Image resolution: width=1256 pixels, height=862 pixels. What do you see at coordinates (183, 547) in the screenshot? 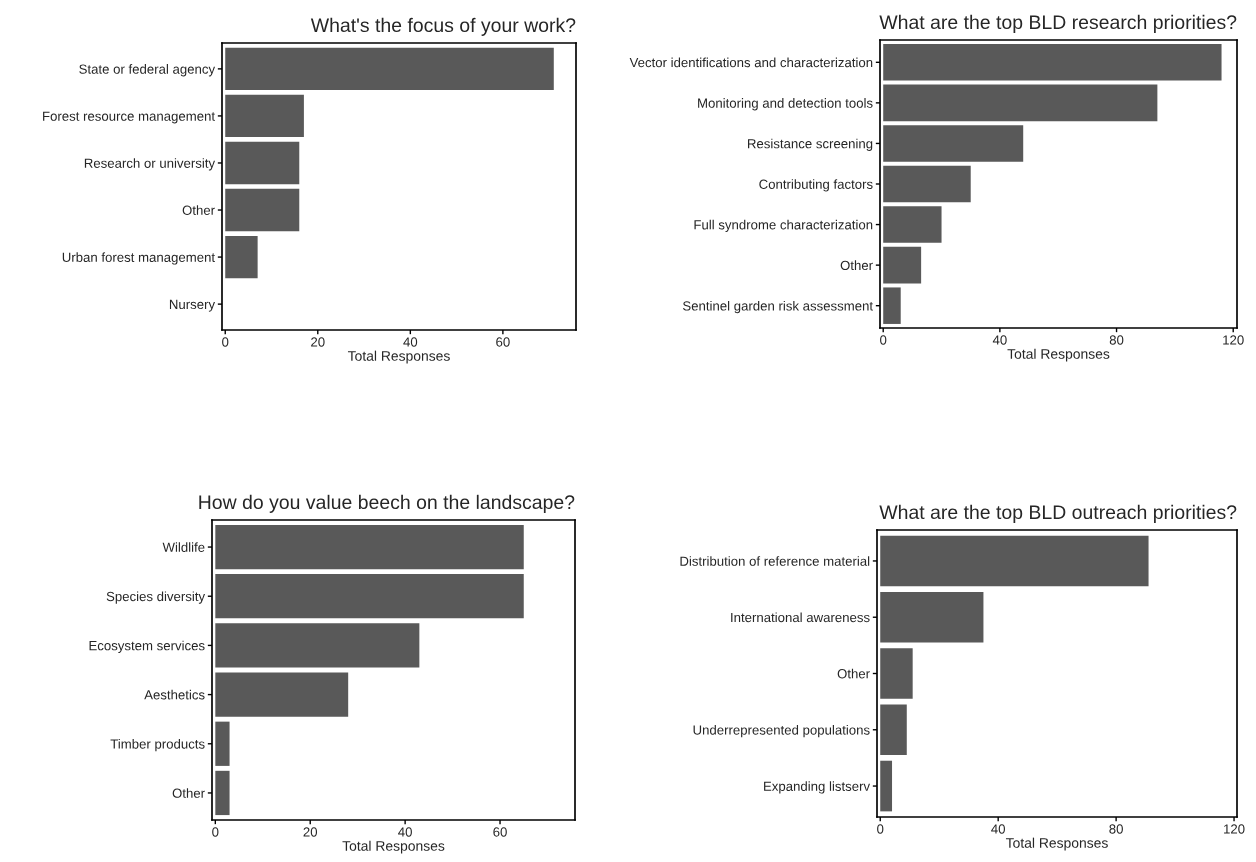
I see `y-tick-label: Wildlife` at bounding box center [183, 547].